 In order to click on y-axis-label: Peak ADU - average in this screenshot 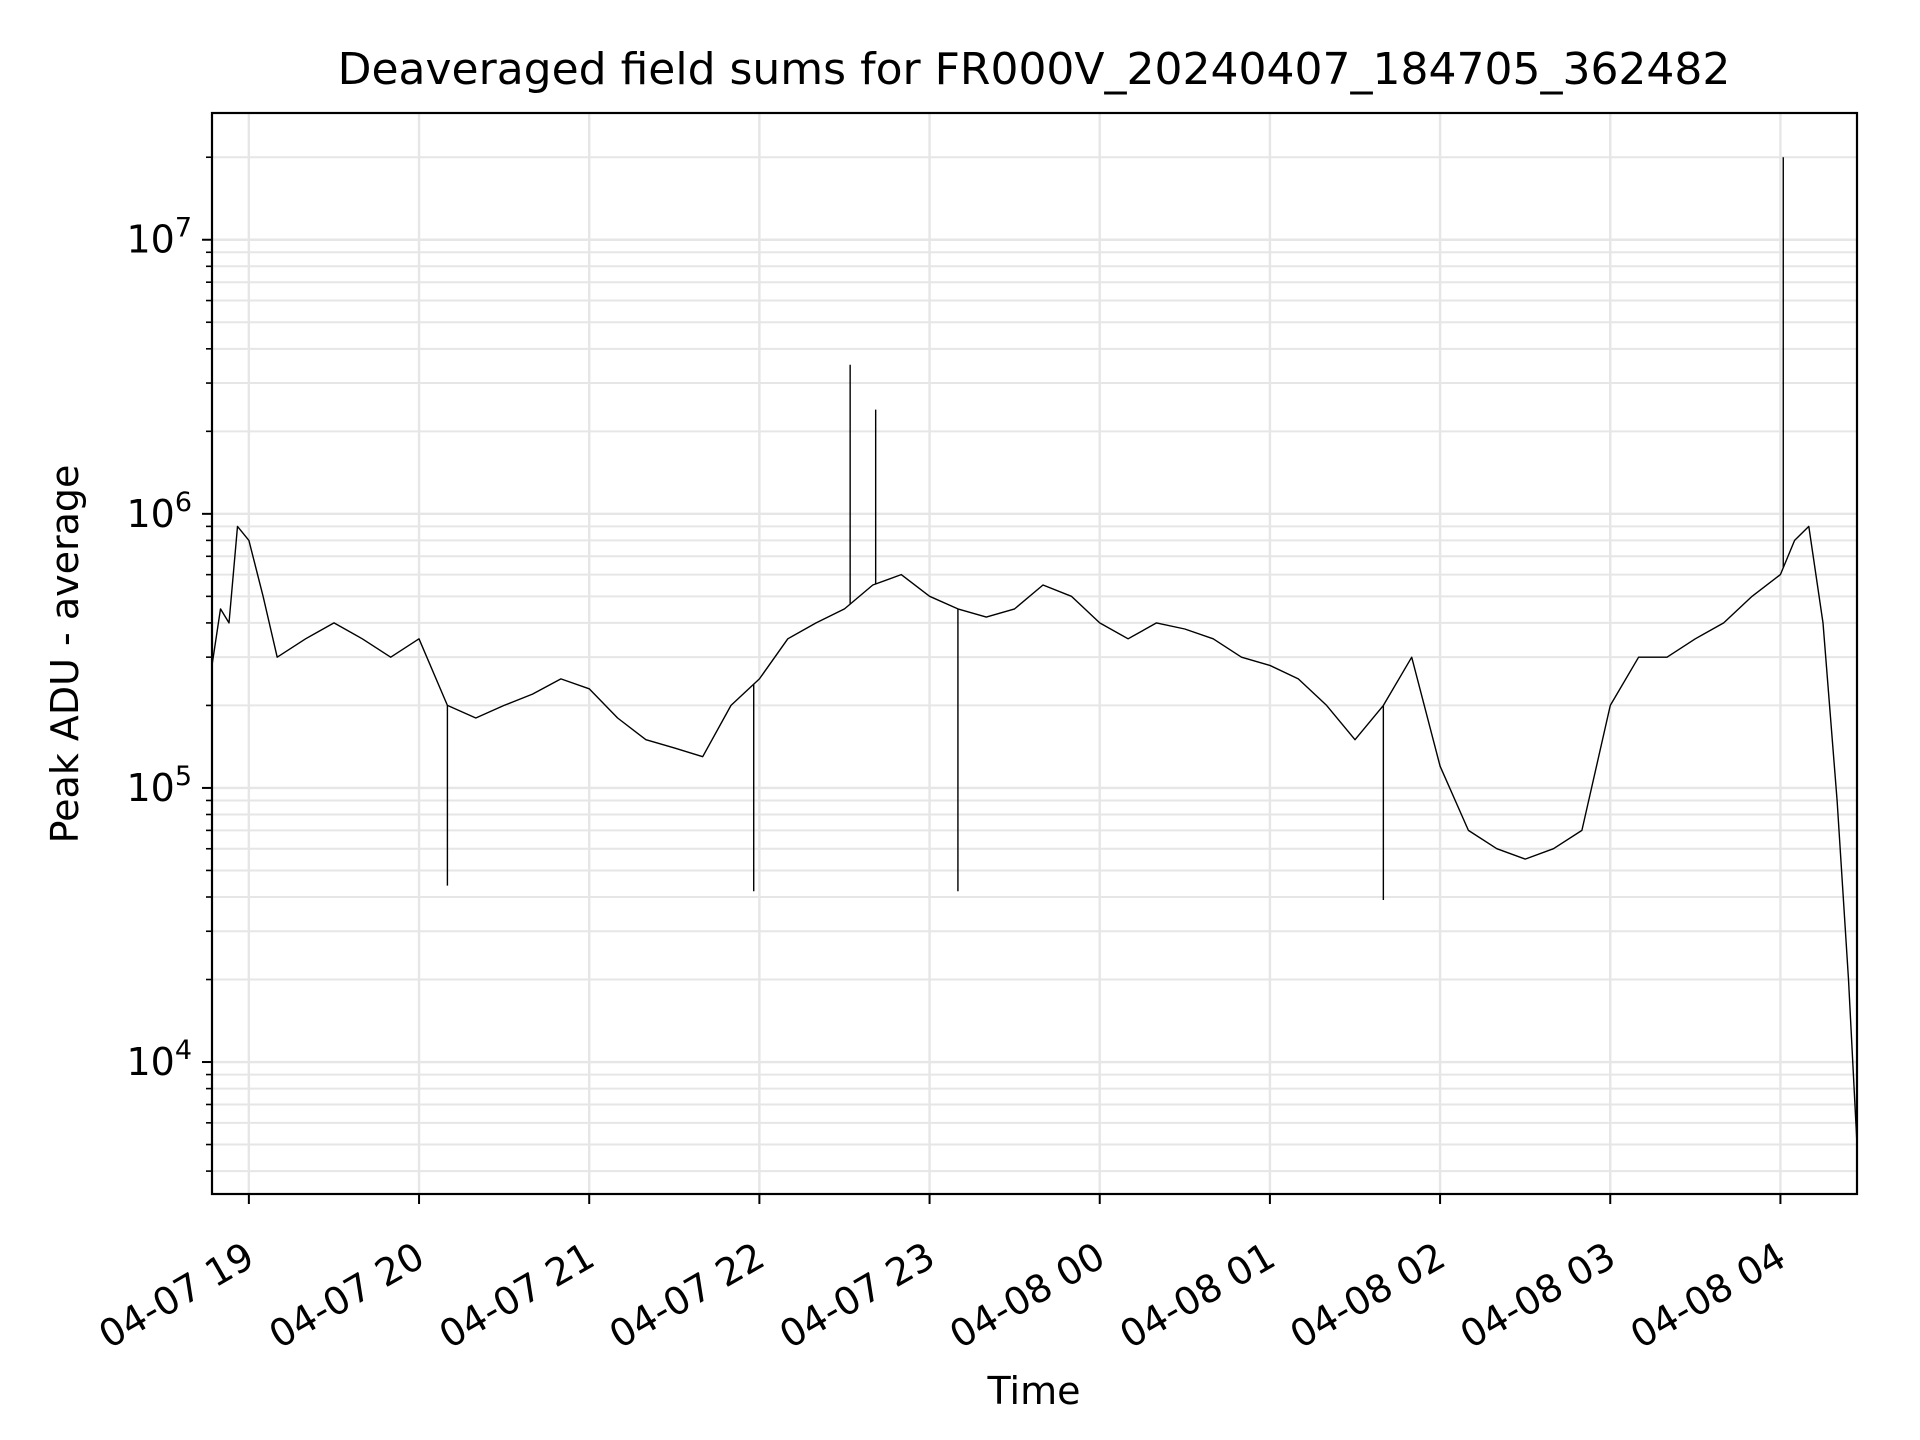, I will do `click(65, 654)`.